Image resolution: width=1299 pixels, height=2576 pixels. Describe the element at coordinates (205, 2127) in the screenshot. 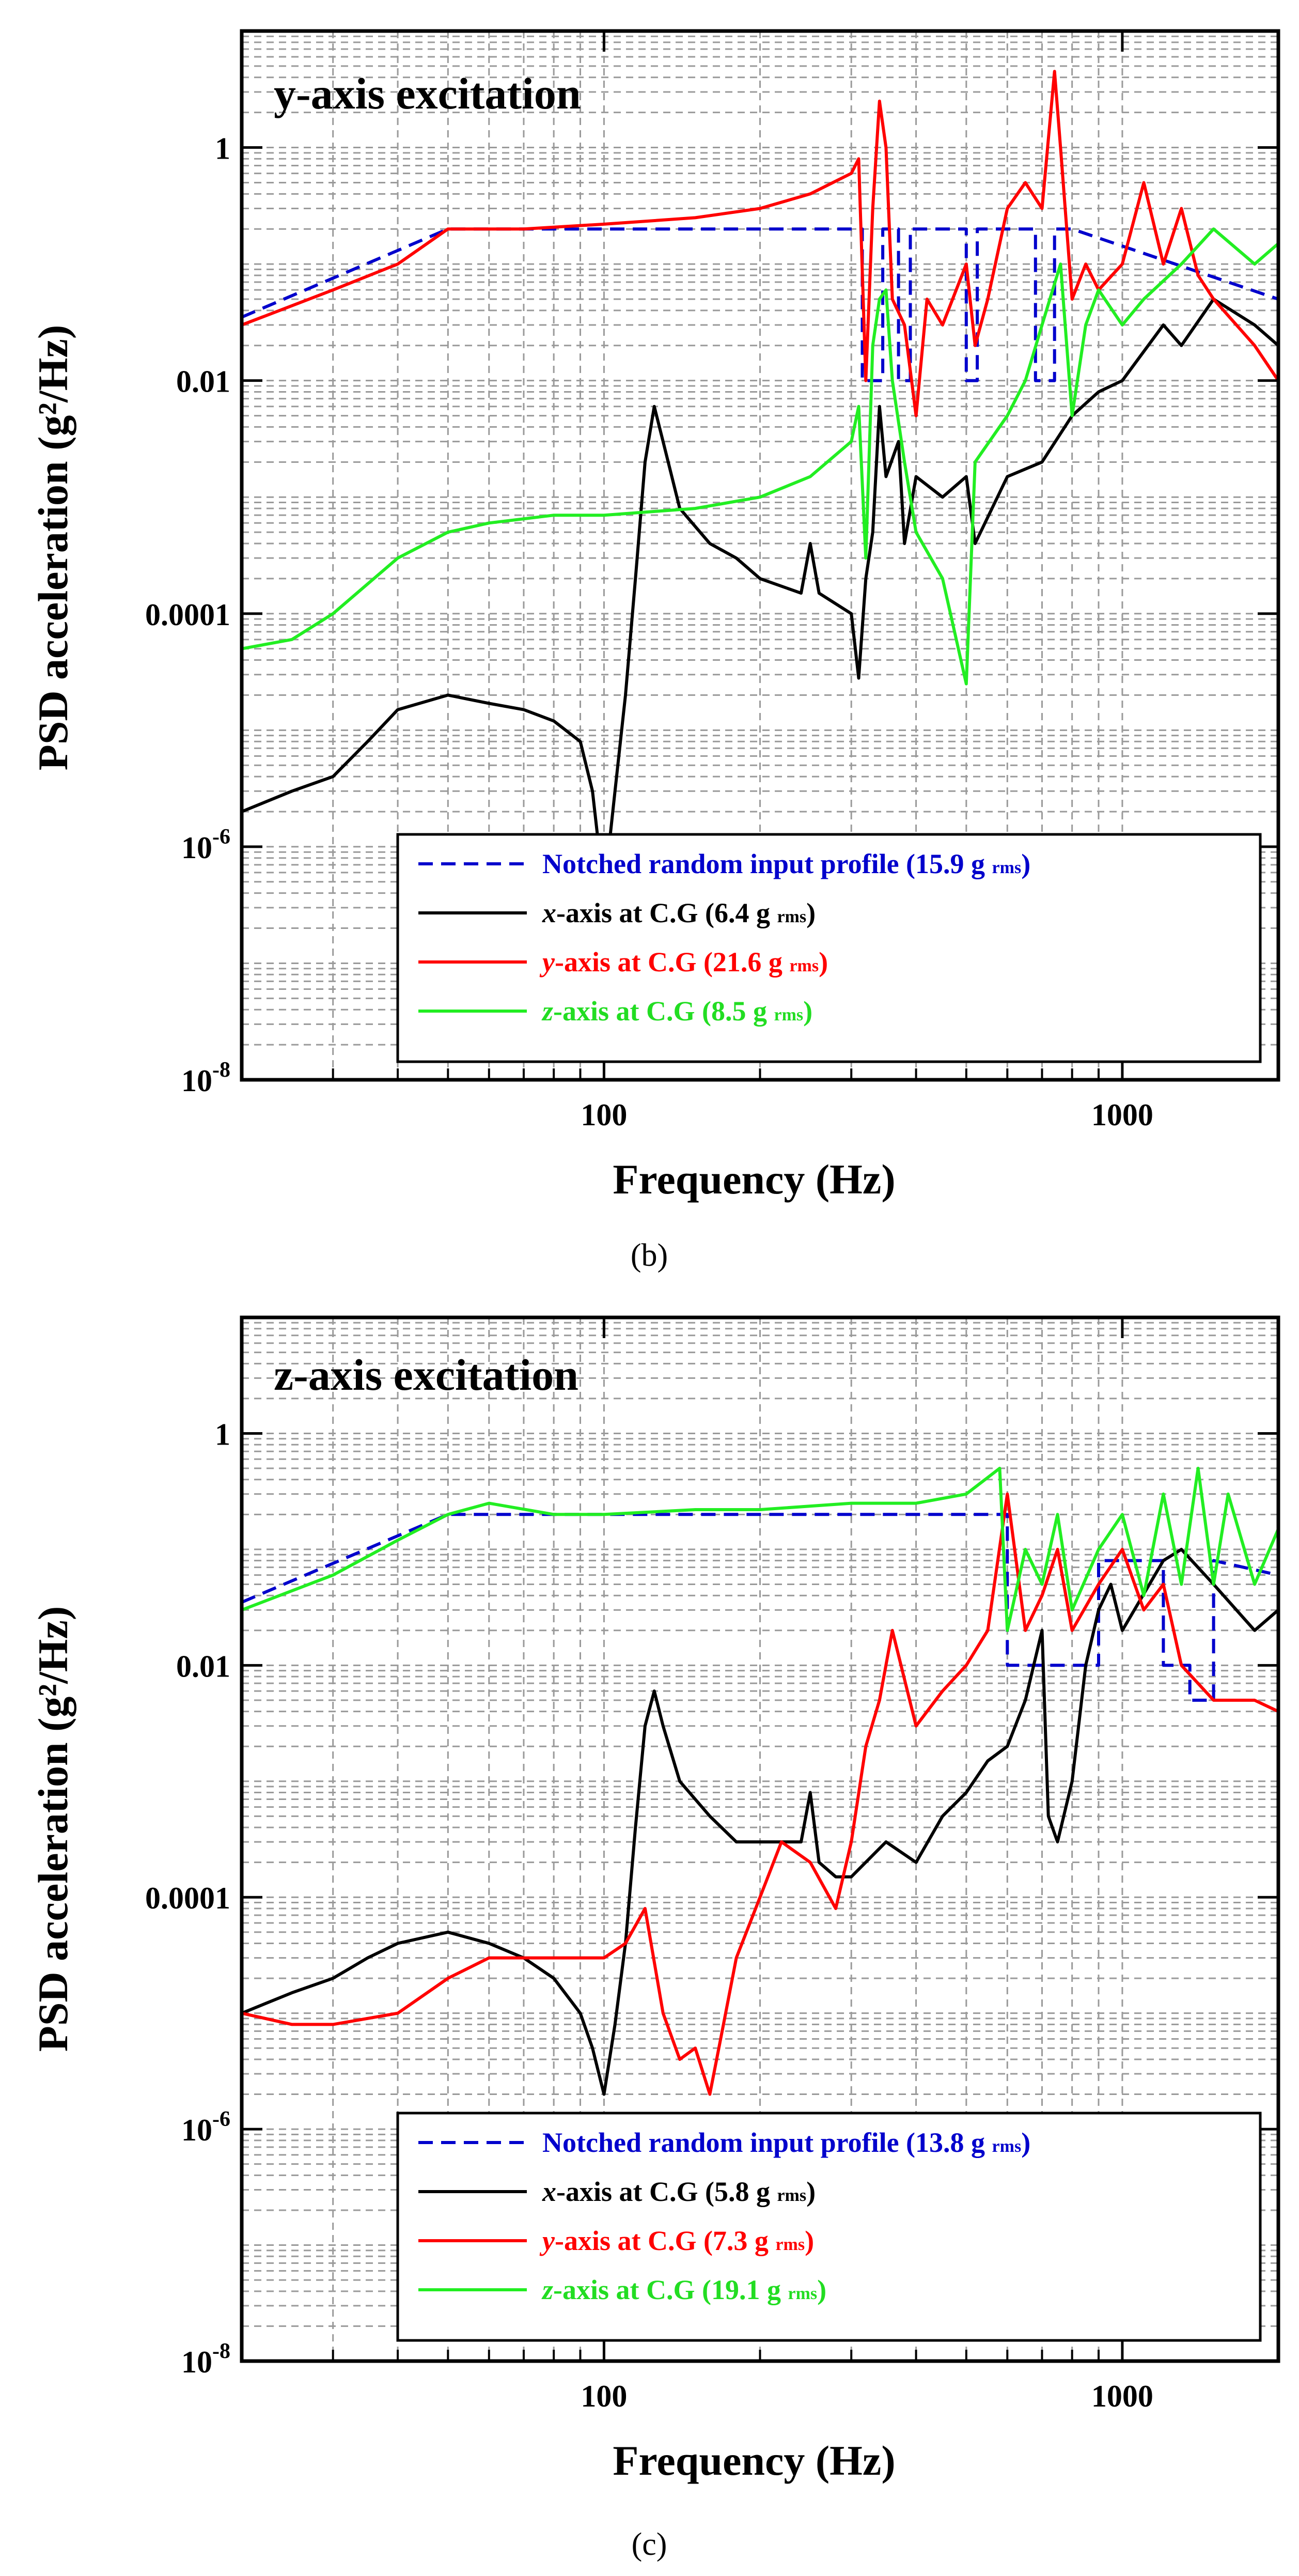

I see `panel-c-ytick-label: 10⁻⁶` at that location.